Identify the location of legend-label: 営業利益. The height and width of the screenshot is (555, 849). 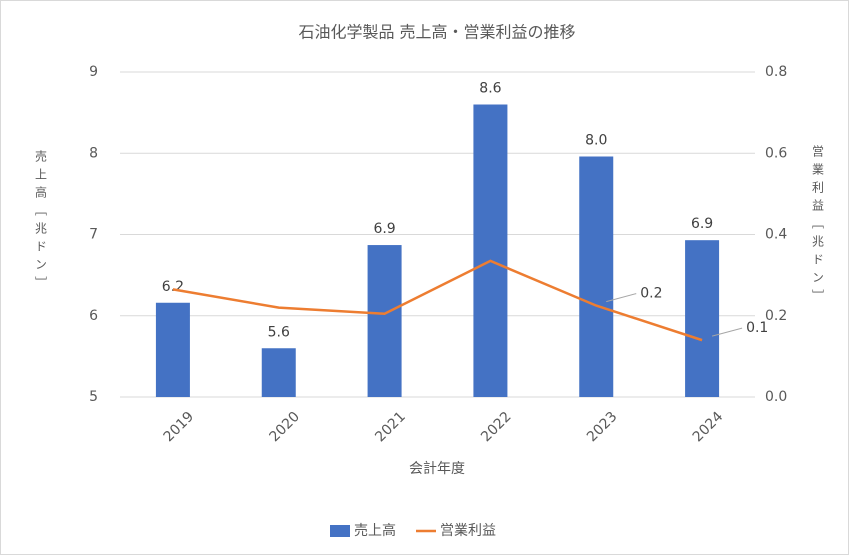
(468, 531).